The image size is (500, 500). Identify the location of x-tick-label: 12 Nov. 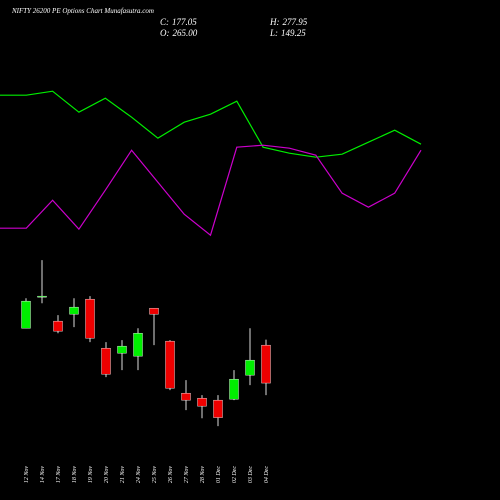
(27, 475).